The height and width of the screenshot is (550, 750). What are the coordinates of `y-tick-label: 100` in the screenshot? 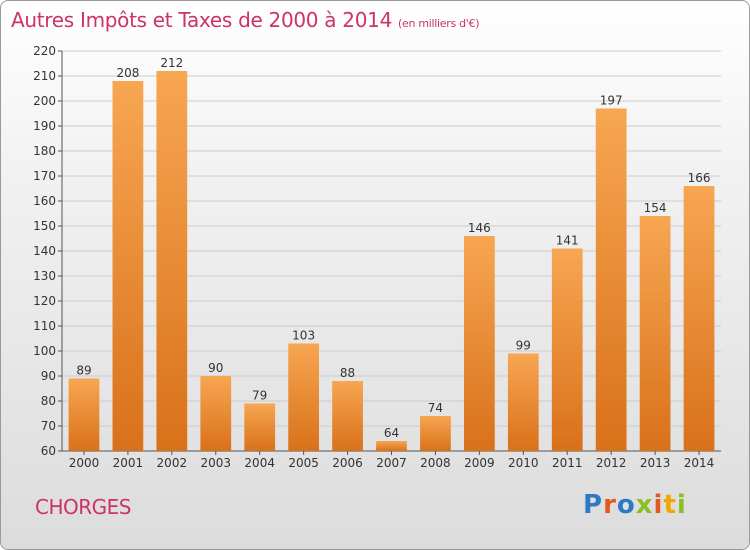 It's located at (44, 351).